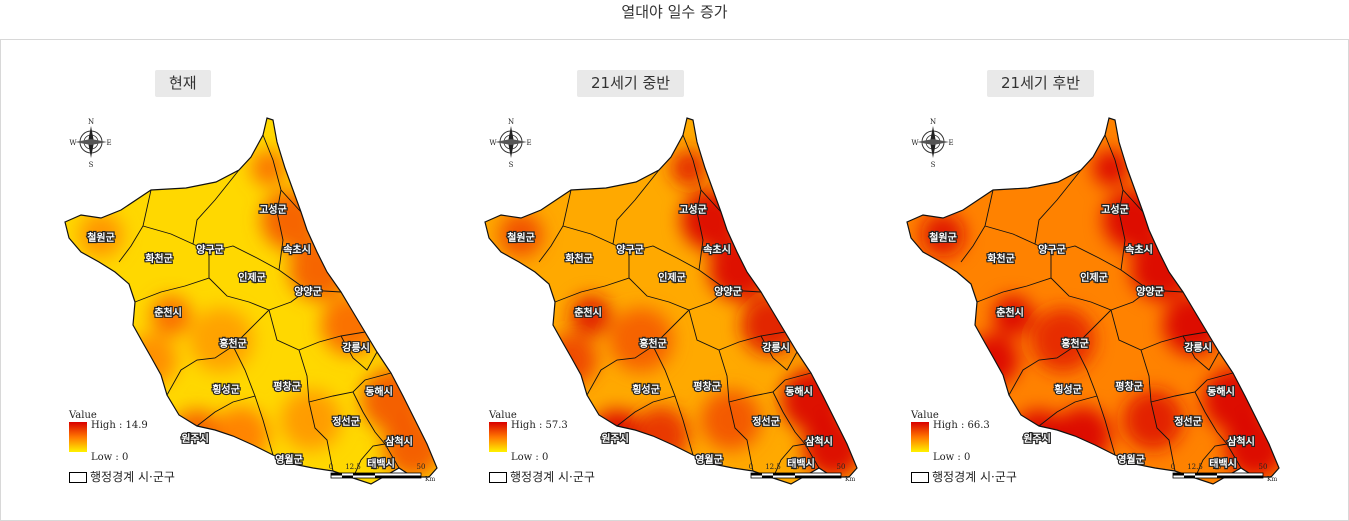 Image resolution: width=1349 pixels, height=521 pixels. Describe the element at coordinates (539, 425) in the screenshot. I see `legend-high-value: High : 57.3` at that location.